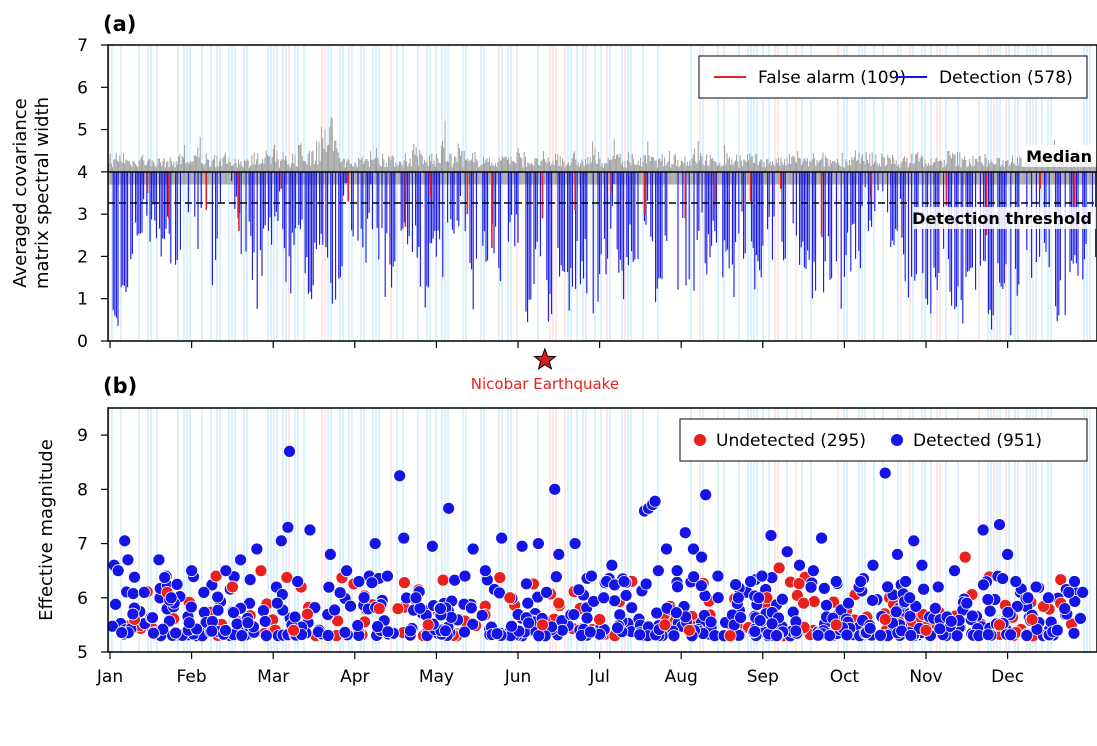  What do you see at coordinates (82, 300) in the screenshot?
I see `y-tick-label: 1` at bounding box center [82, 300].